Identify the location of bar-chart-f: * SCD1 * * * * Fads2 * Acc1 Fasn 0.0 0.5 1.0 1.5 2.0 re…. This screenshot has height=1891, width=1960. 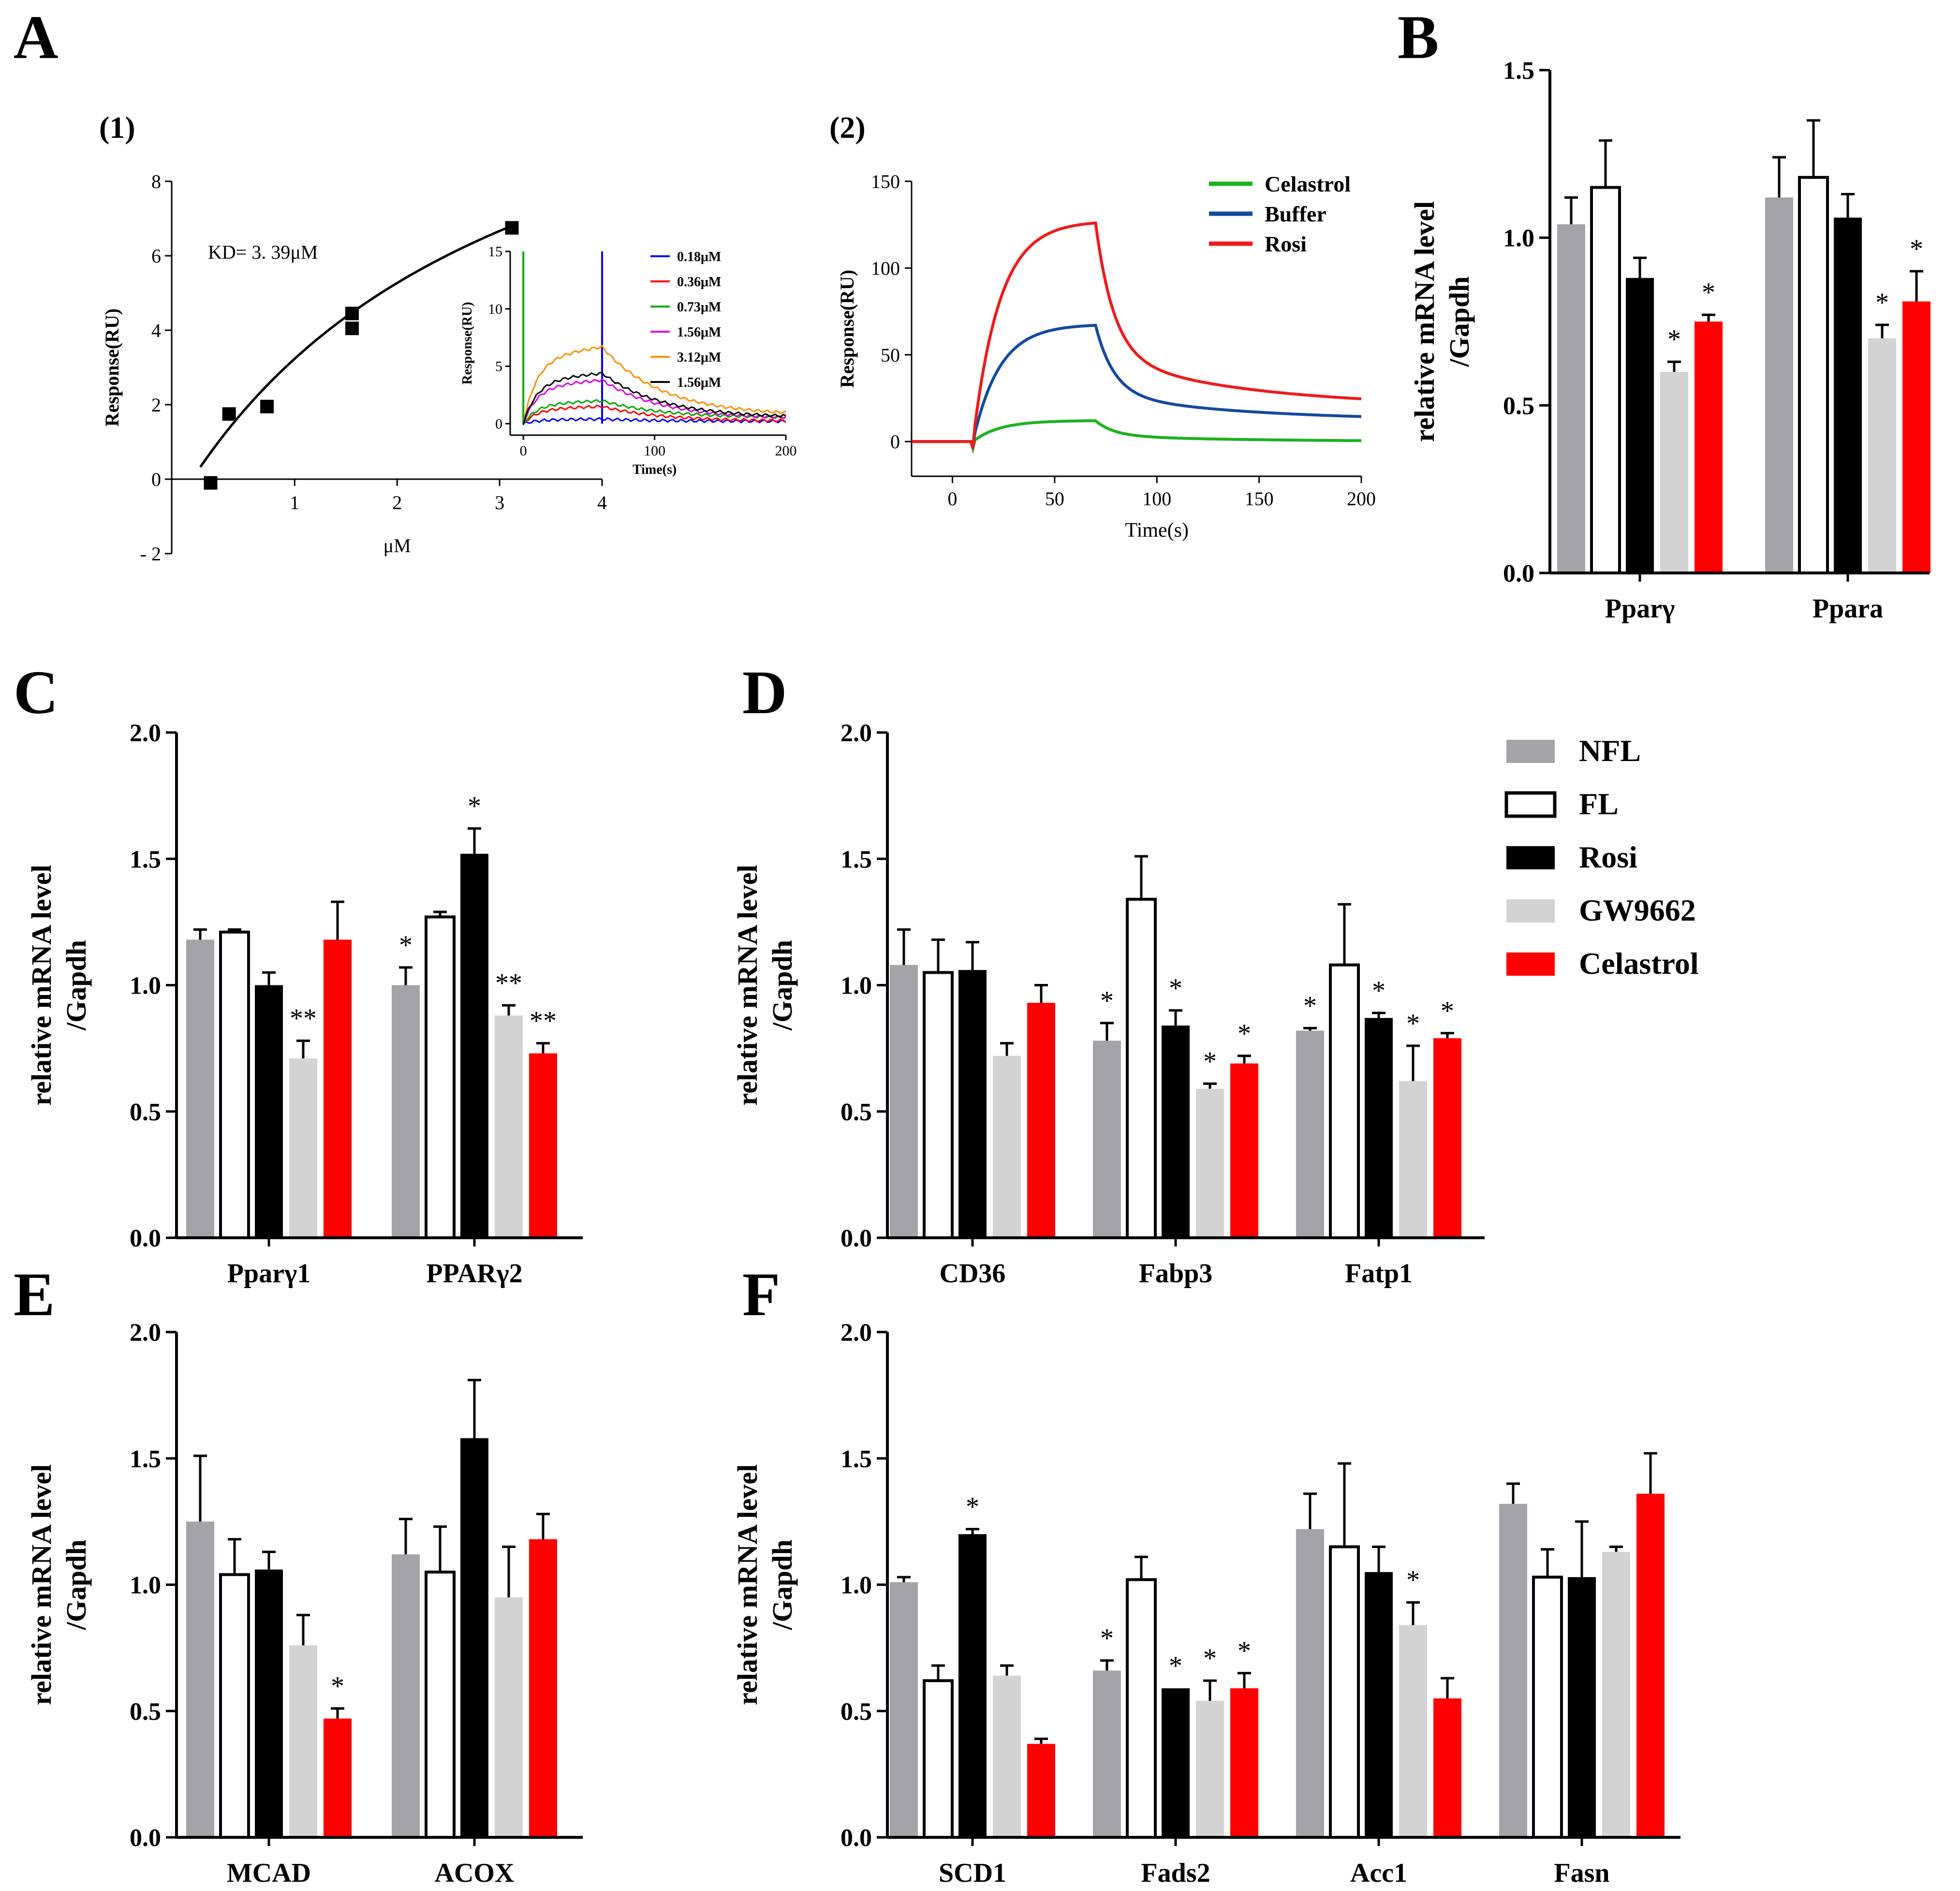
(1206, 1603).